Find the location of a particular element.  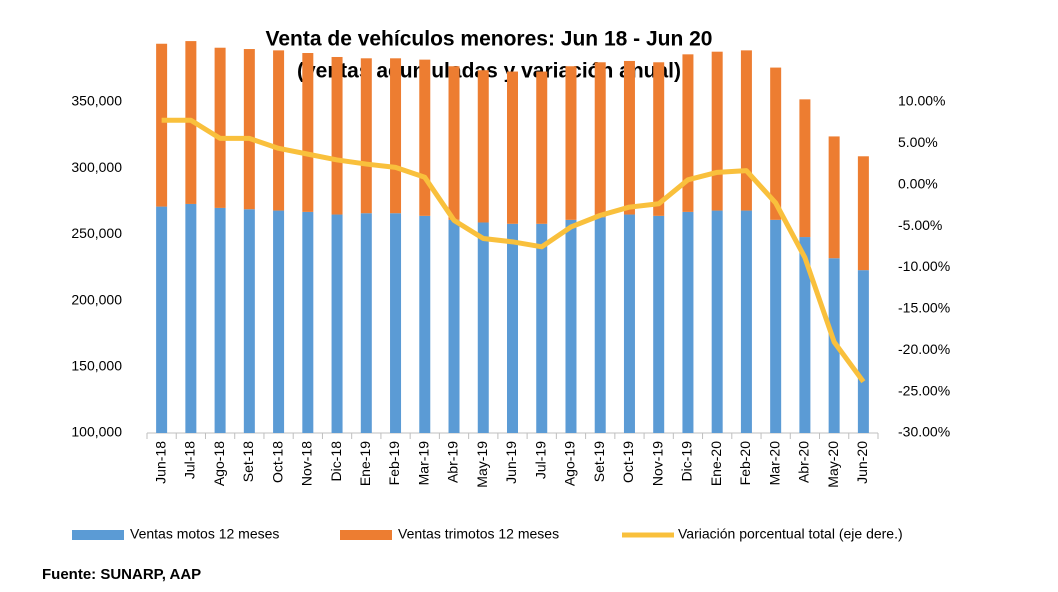

y2-tick-label: -10.00% is located at coordinates (924, 266).